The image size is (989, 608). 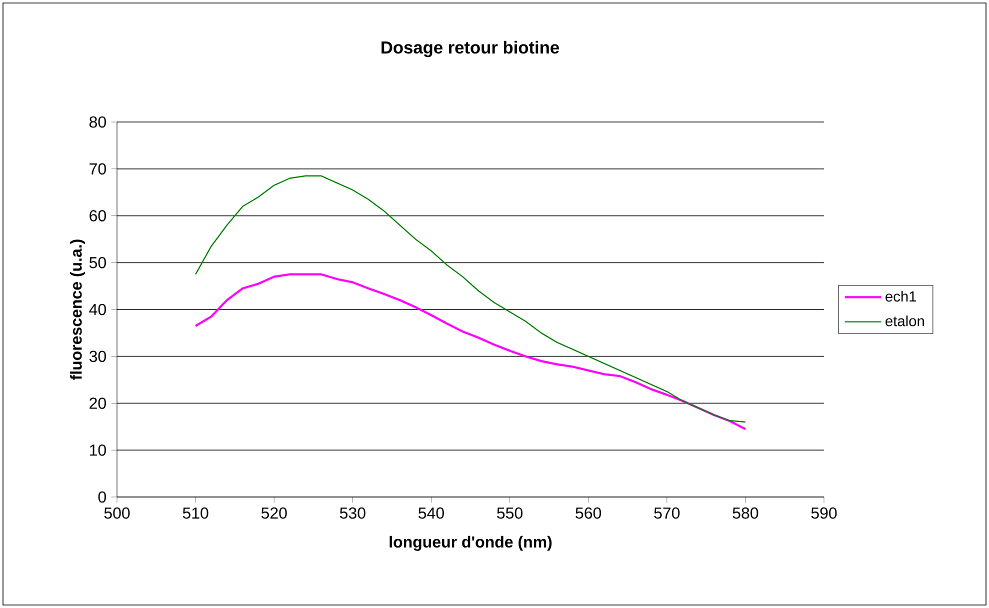 What do you see at coordinates (470, 49) in the screenshot?
I see `chart-title: Dosage retour biotine` at bounding box center [470, 49].